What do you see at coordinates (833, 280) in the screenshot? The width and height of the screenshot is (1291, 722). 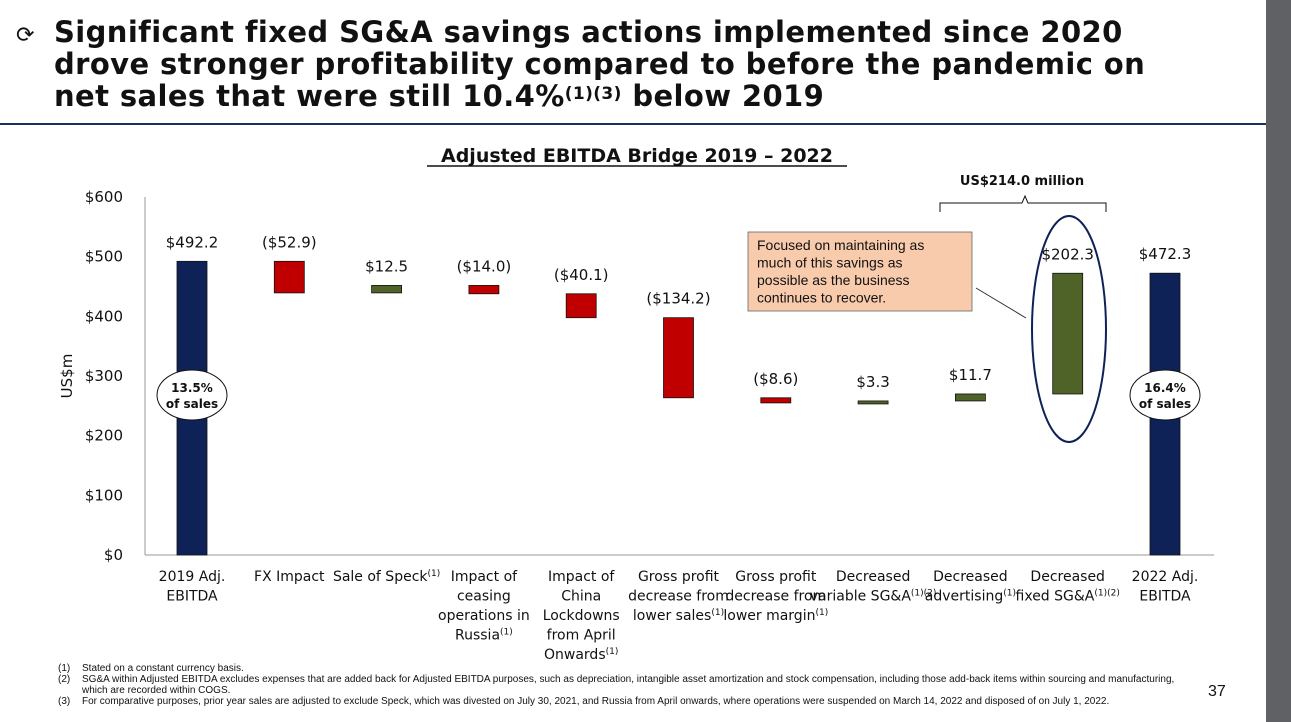 I see `callout-text: possible as the business` at bounding box center [833, 280].